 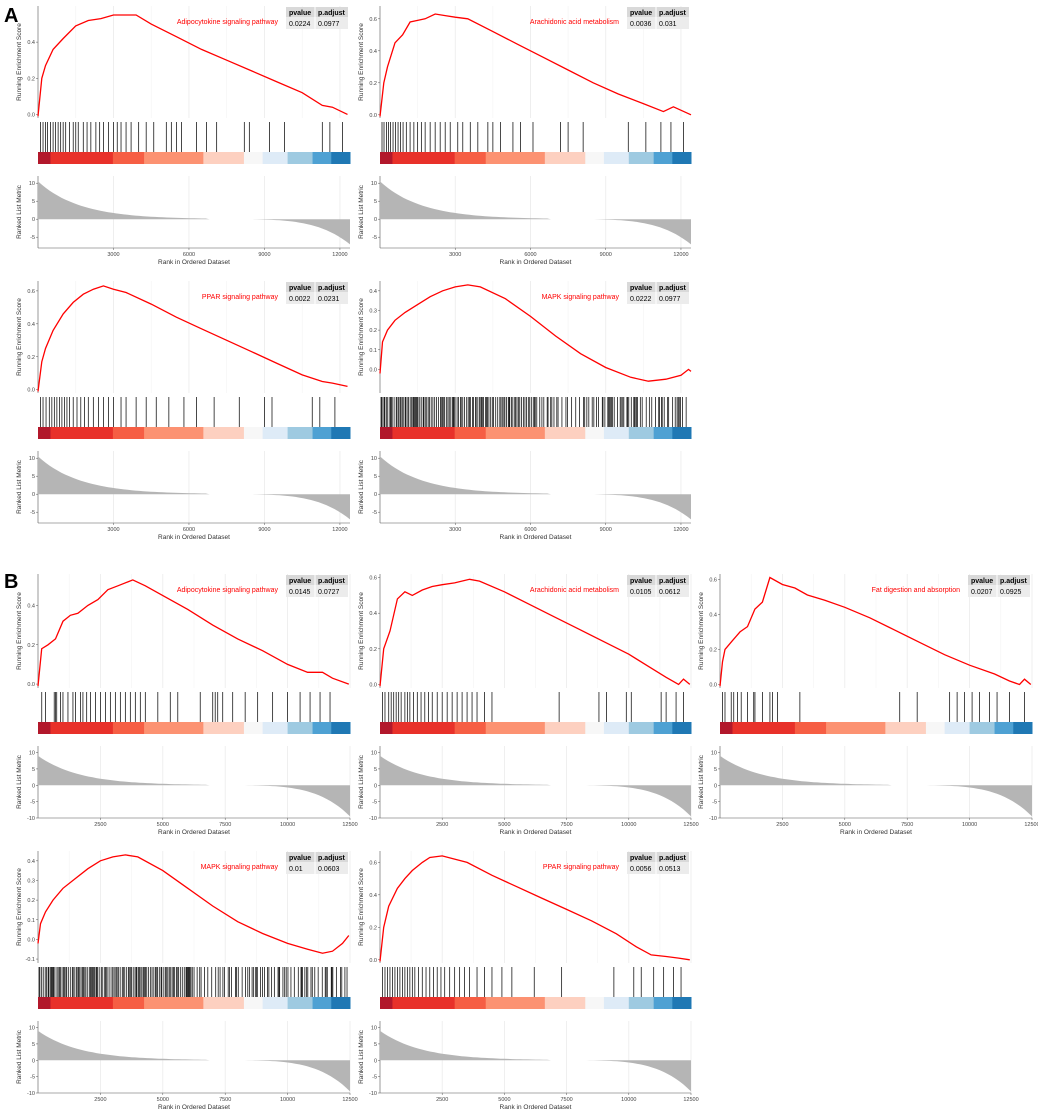 What do you see at coordinates (641, 592) in the screenshot?
I see `pvalue-value: 0.0105` at bounding box center [641, 592].